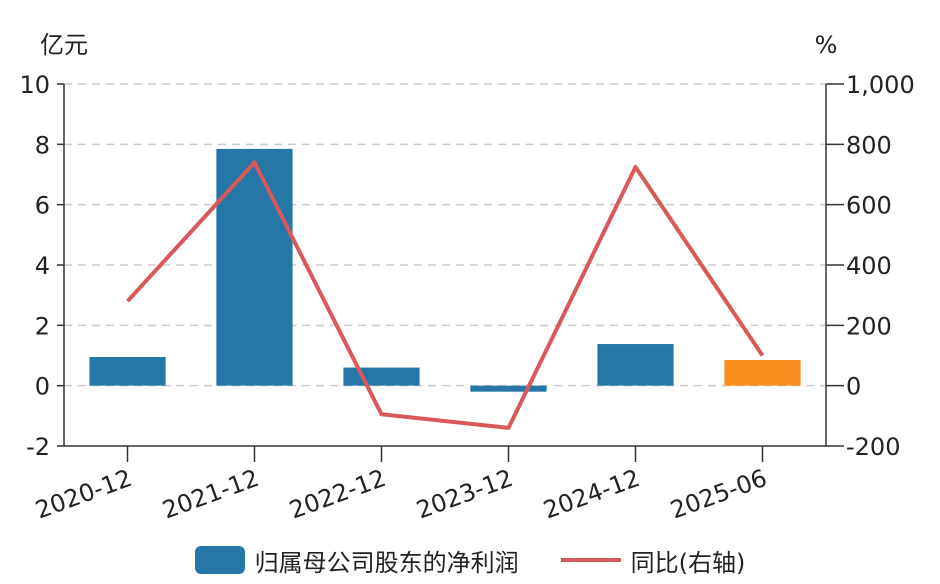  Describe the element at coordinates (826, 45) in the screenshot. I see `right-axis-unit: %` at that location.